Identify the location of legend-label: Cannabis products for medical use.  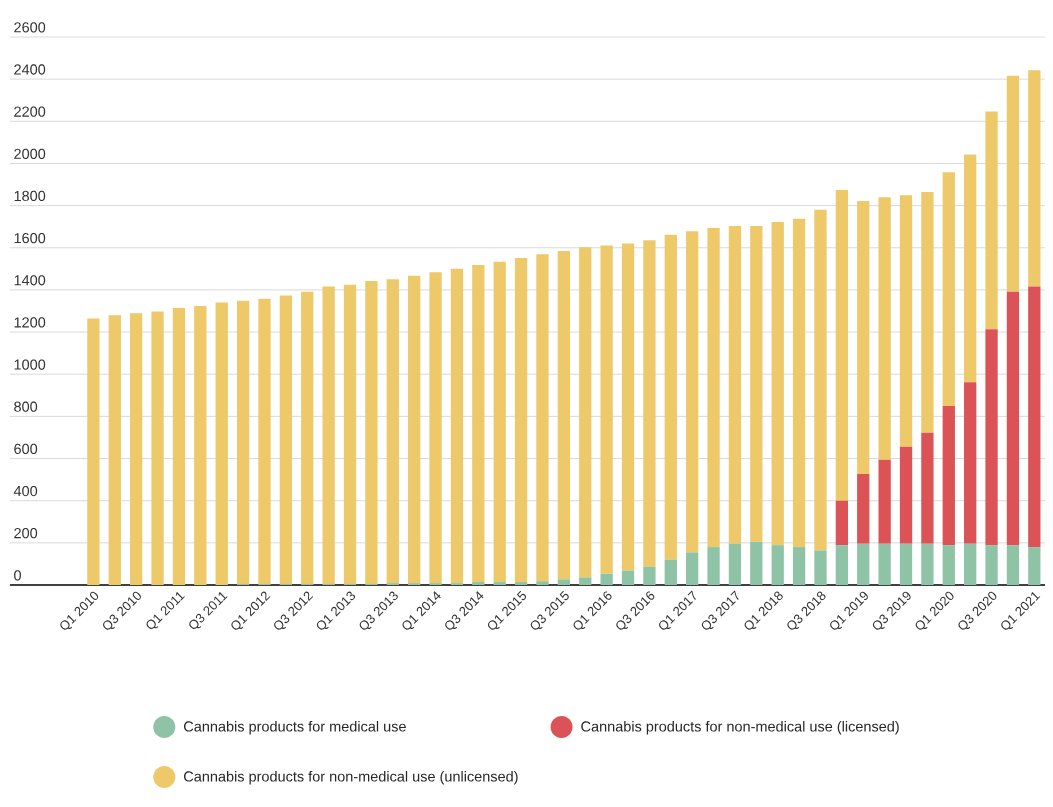
(295, 727).